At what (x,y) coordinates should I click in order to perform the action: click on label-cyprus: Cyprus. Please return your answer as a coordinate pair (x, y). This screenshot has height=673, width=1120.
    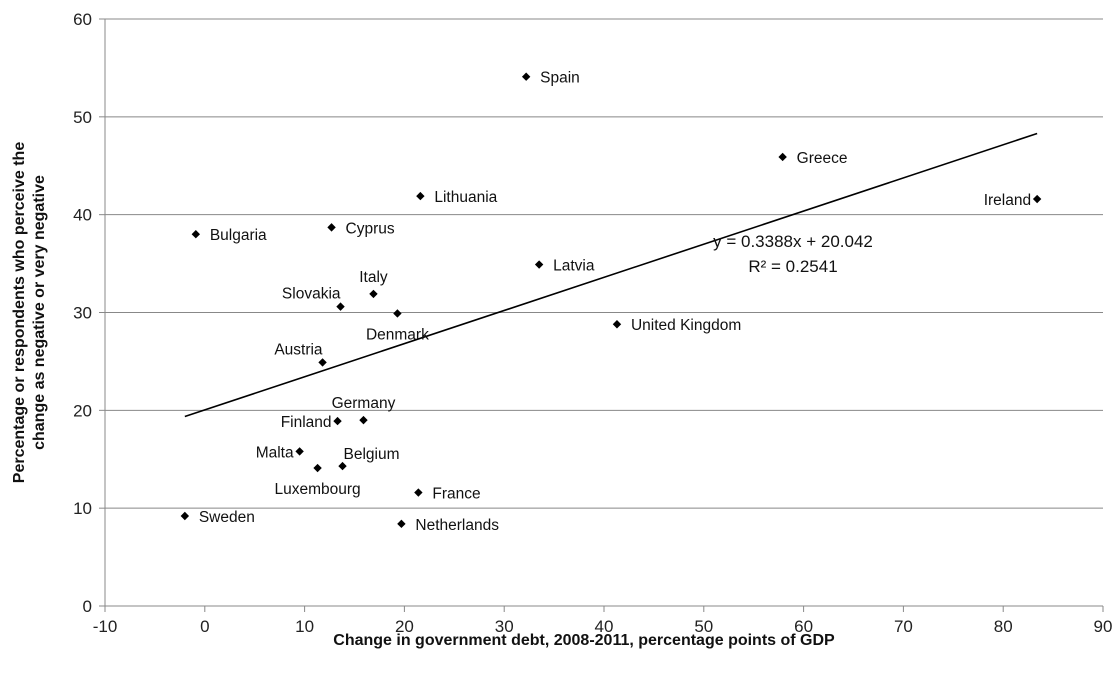
    Looking at the image, I should click on (370, 228).